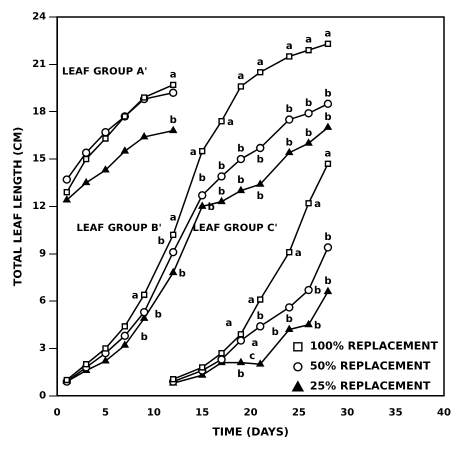 The width and height of the screenshot is (462, 451). I want to click on annotation: LEAF GROUP B', so click(119, 228).